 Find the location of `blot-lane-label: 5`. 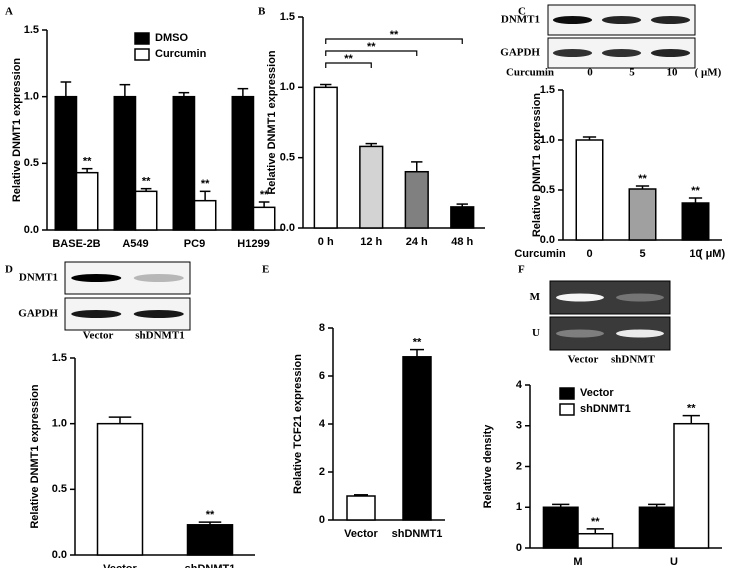

blot-lane-label: 5 is located at coordinates (632, 73).